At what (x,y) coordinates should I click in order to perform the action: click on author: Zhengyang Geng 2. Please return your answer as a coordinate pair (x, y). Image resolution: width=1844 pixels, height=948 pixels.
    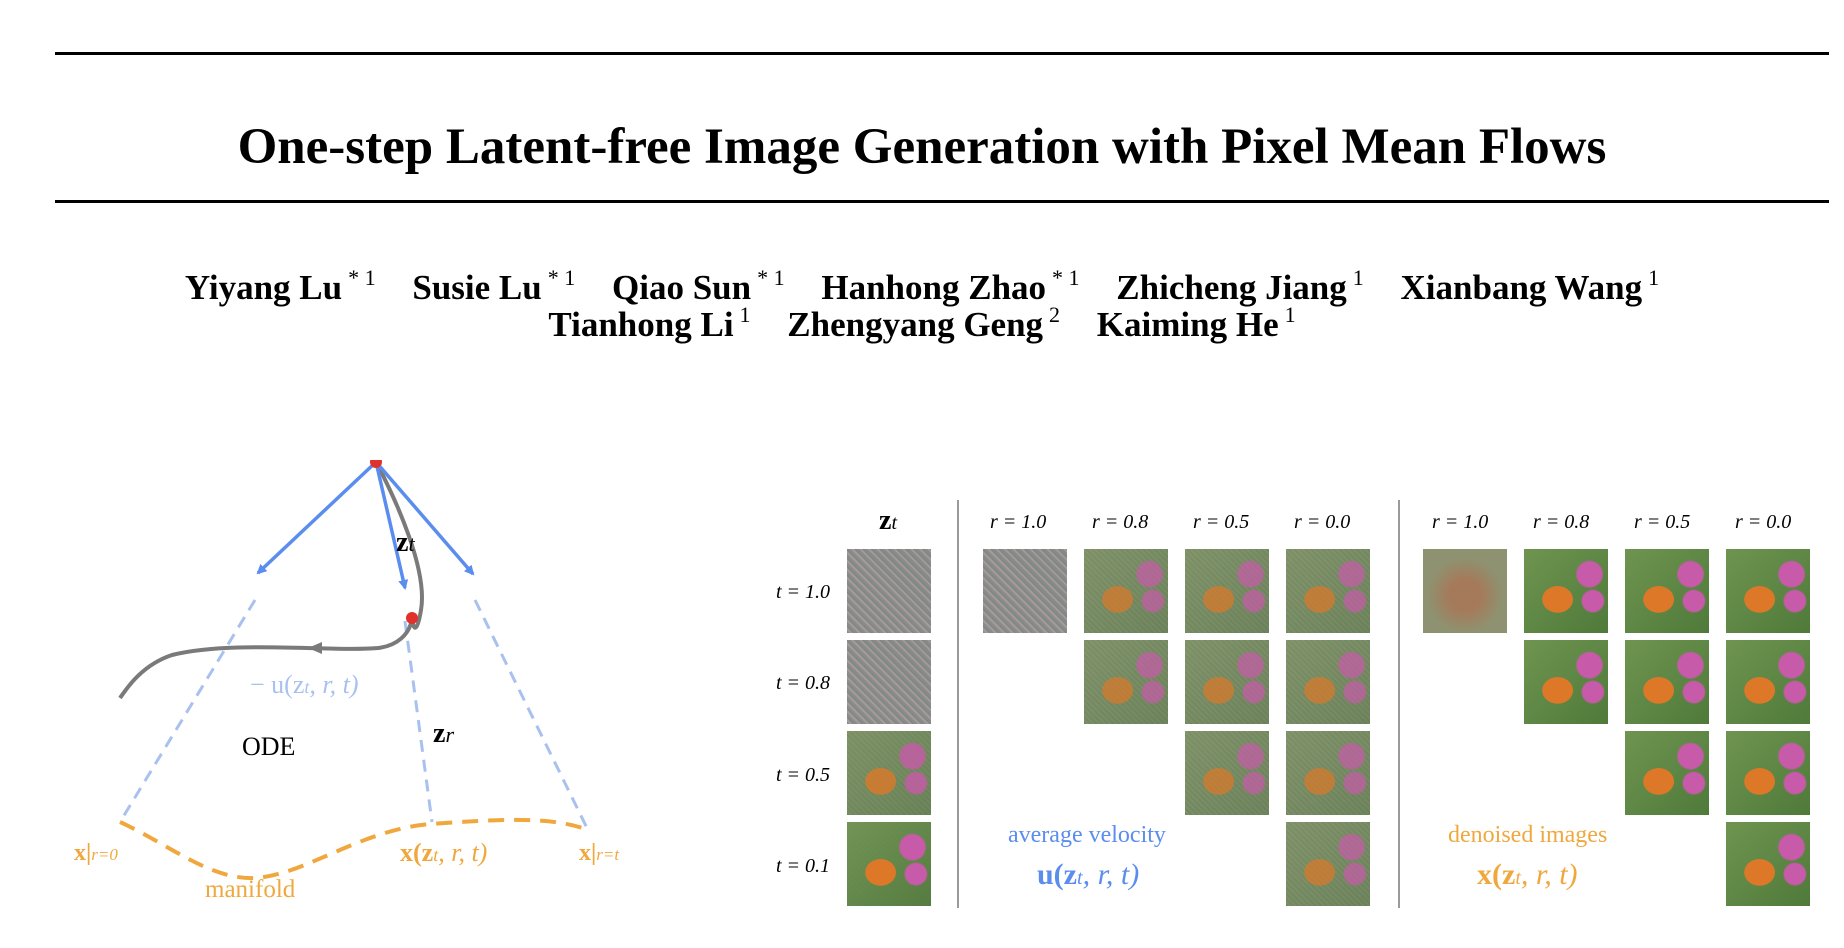
    Looking at the image, I should click on (924, 323).